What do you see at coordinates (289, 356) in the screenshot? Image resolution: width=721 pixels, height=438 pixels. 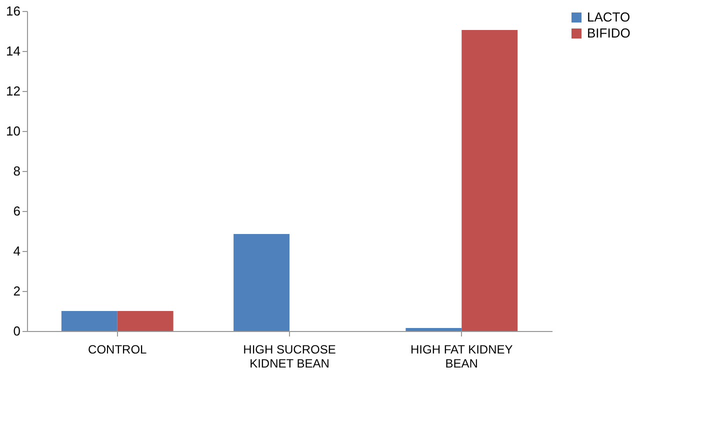 I see `x-tick-label: HIGH SUCROSE KIDNET BEAN` at bounding box center [289, 356].